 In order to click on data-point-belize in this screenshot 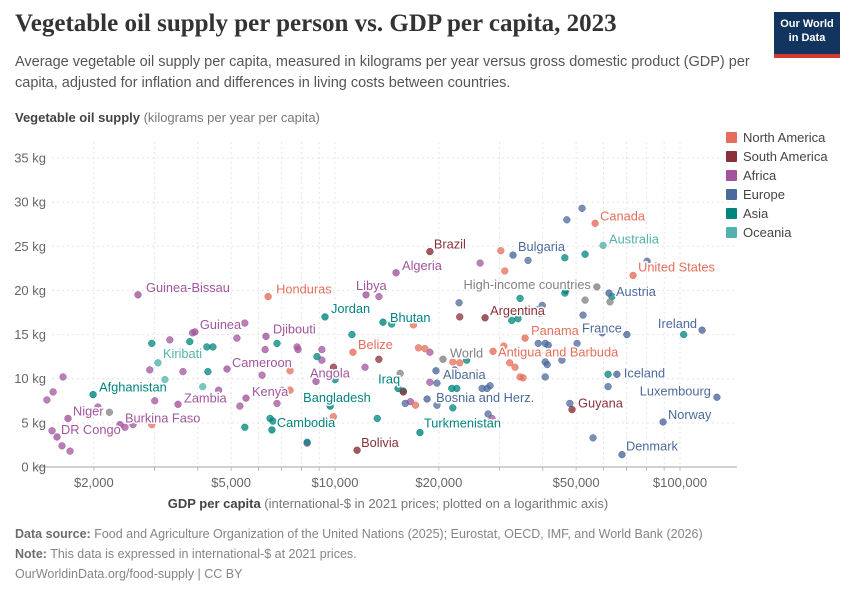, I will do `click(353, 352)`.